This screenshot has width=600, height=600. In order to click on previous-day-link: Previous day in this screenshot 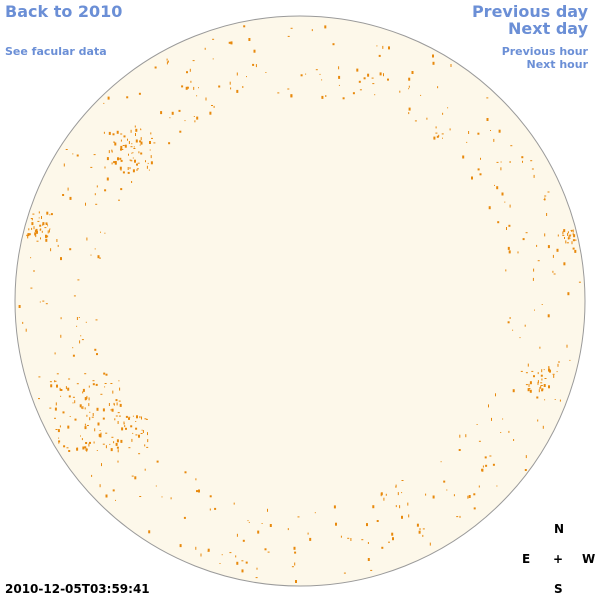, I will do `click(529, 11)`.